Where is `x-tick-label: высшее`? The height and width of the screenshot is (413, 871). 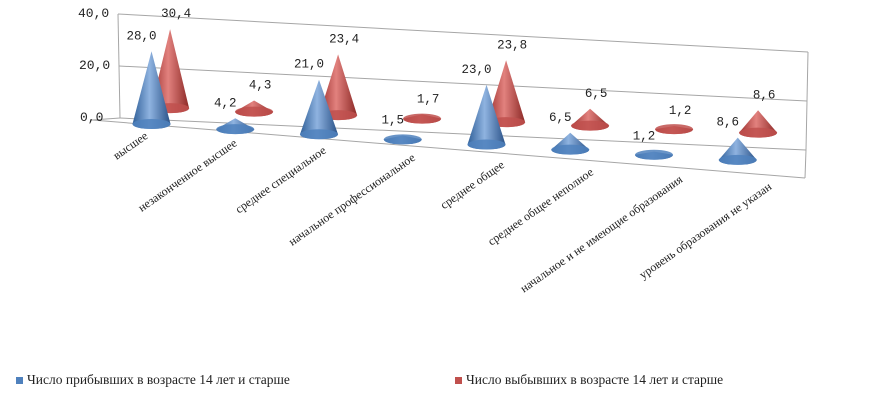 x-tick-label: высшее is located at coordinates (130, 146).